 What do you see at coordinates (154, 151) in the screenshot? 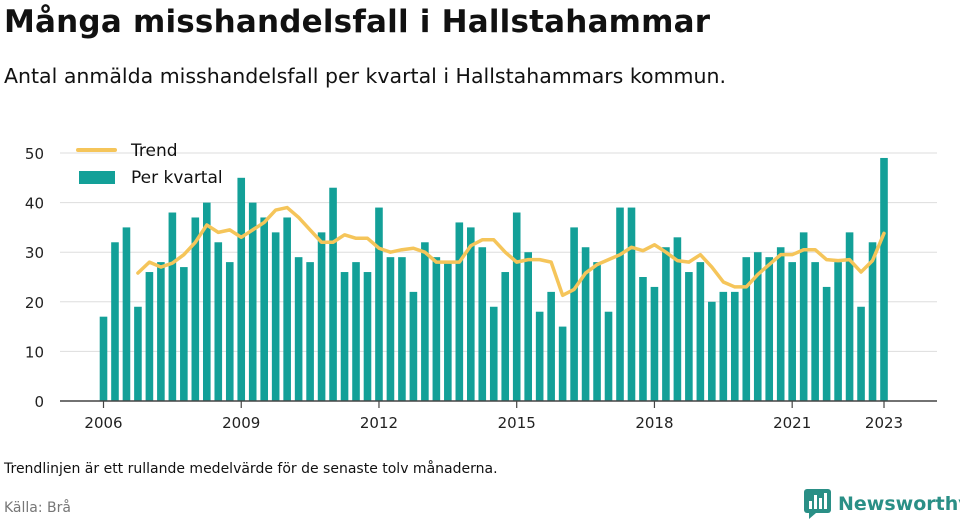
I see `legend-trend-label: Trend` at bounding box center [154, 151].